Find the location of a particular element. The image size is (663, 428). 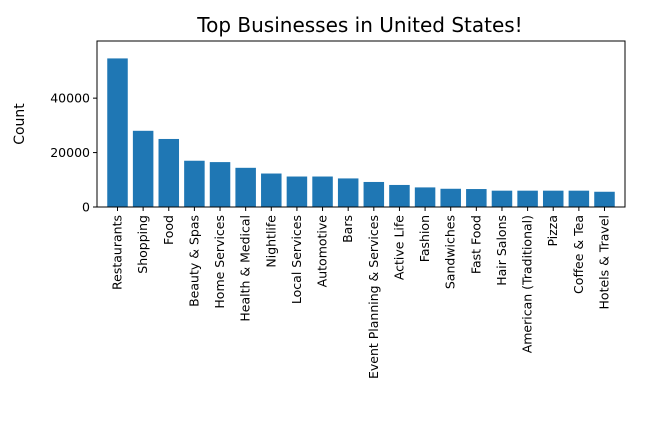

x-tick-label: Restaurants is located at coordinates (117, 252).